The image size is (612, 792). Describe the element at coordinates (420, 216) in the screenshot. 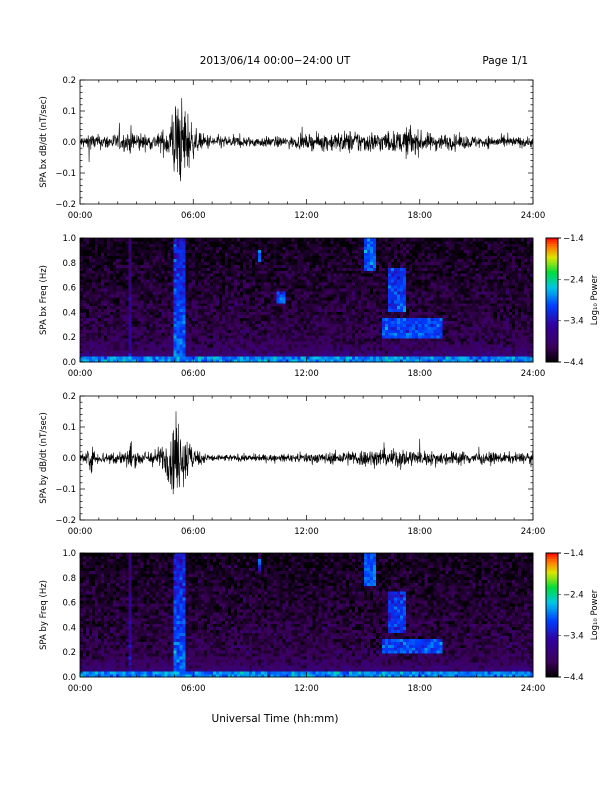

I see `x-tick-label: 18:00` at that location.